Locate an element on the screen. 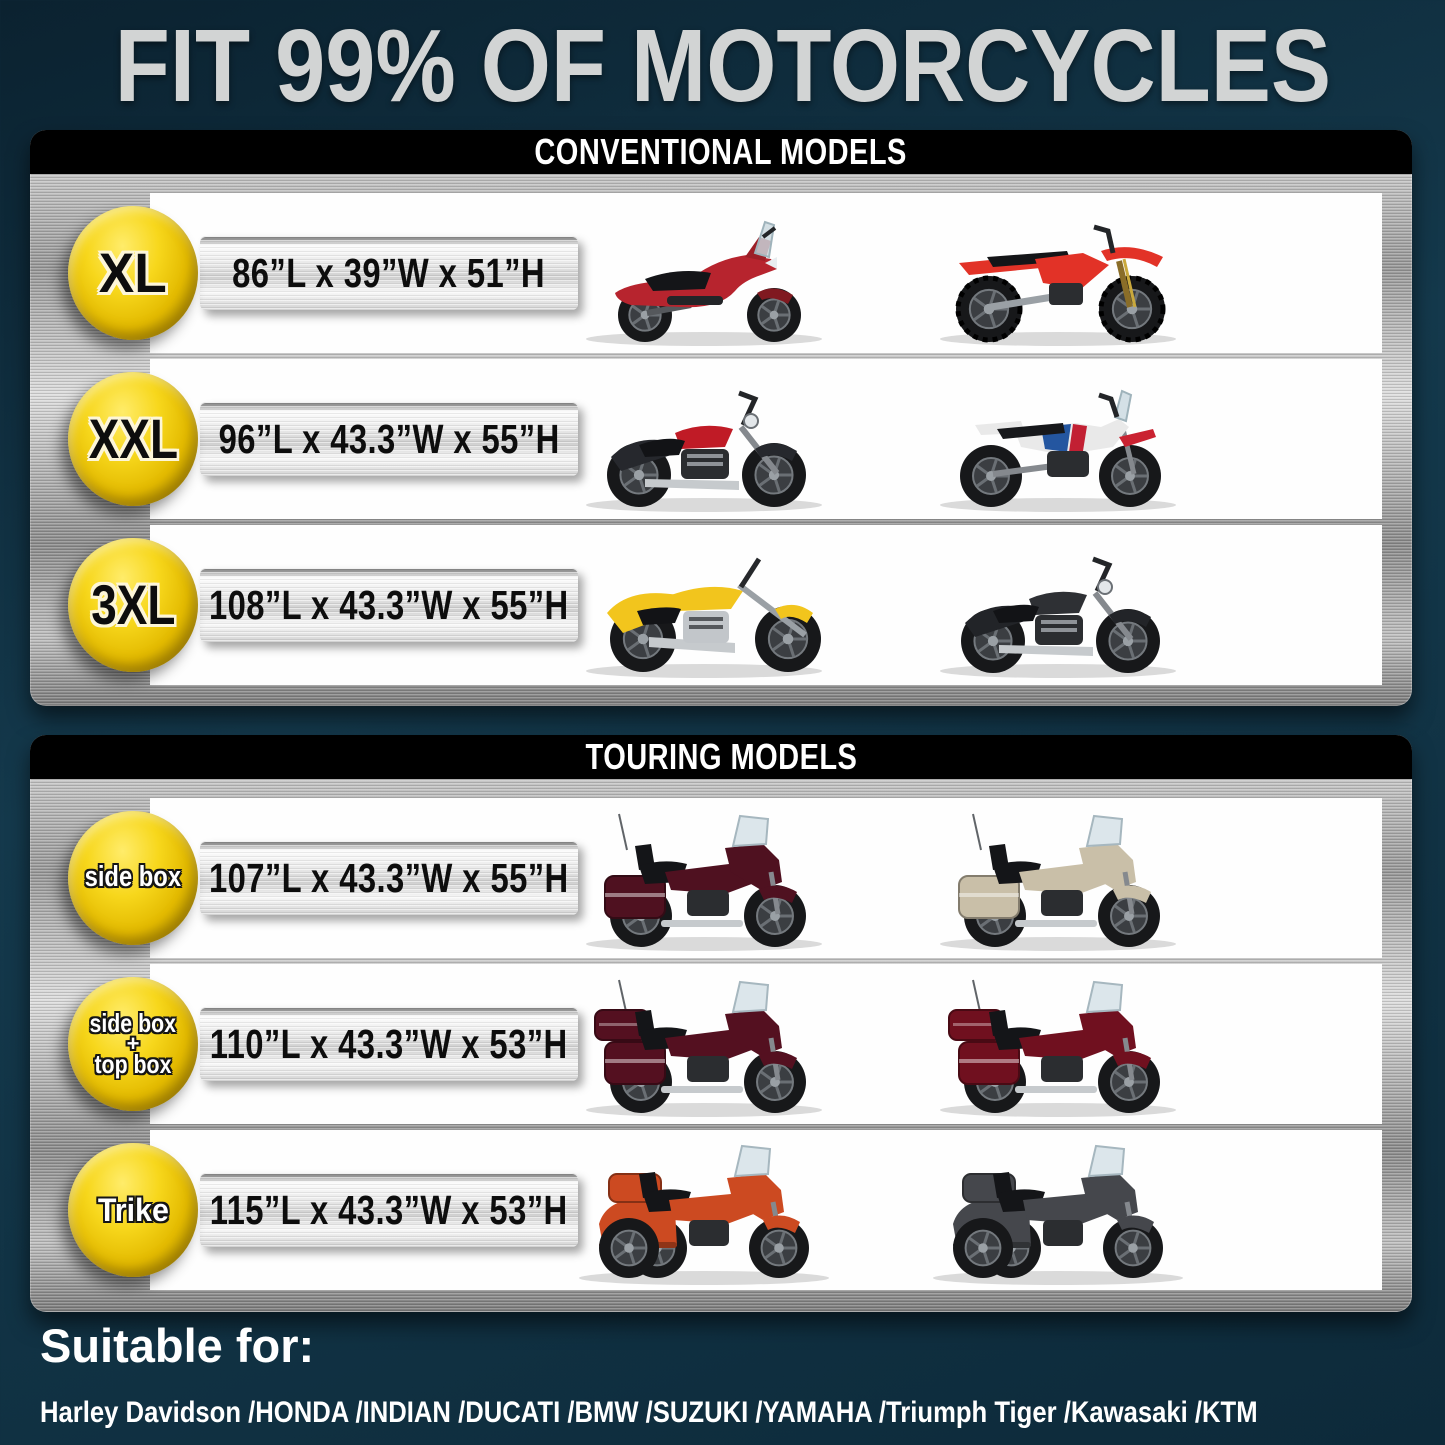 The height and width of the screenshot is (1445, 1445). dimensions-text: 96”L x 43.3”W x 55”H is located at coordinates (389, 438).